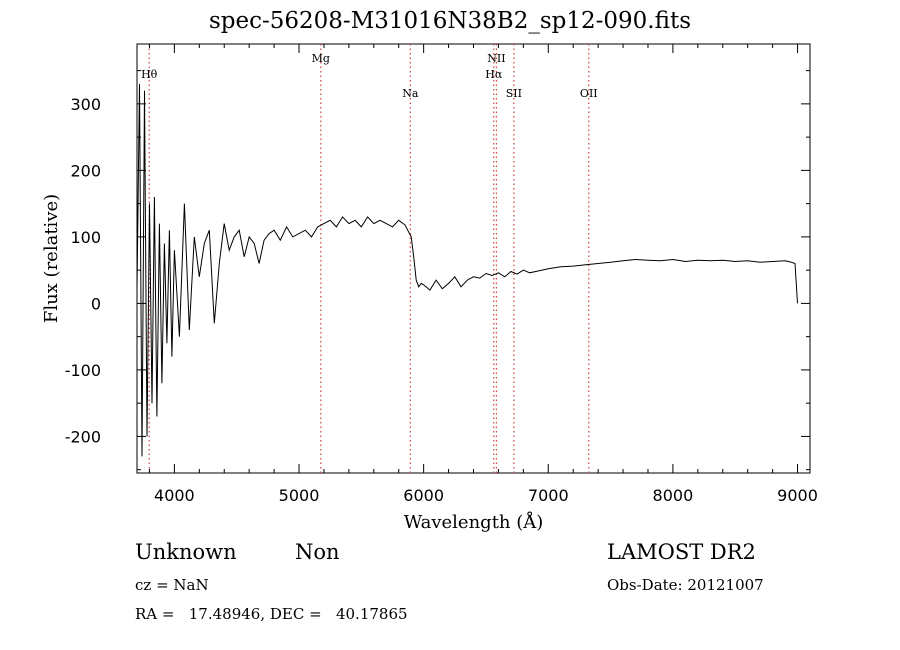  What do you see at coordinates (186, 552) in the screenshot?
I see `class-label: Unknown` at bounding box center [186, 552].